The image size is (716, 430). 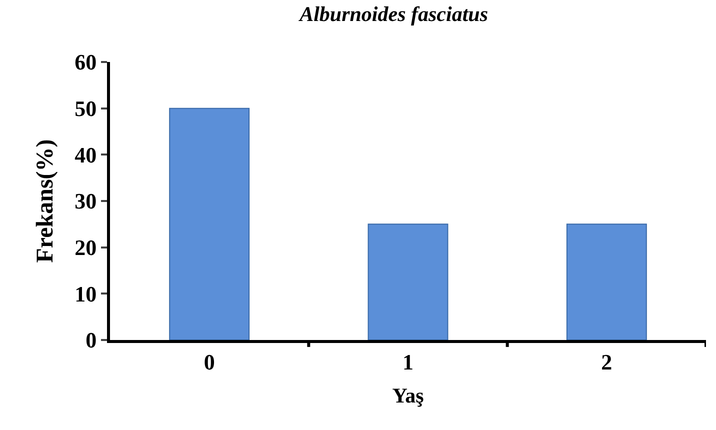 I want to click on y-tick-label: 60, so click(x=85, y=62).